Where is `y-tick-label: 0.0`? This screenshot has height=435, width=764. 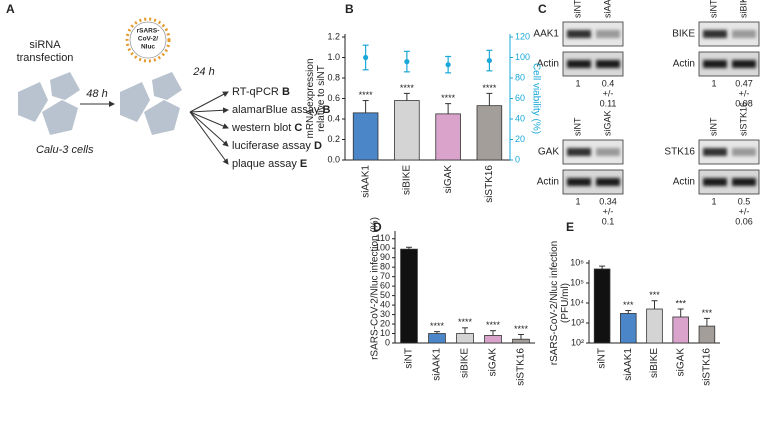 y-tick-label: 0.0 is located at coordinates (333, 159).